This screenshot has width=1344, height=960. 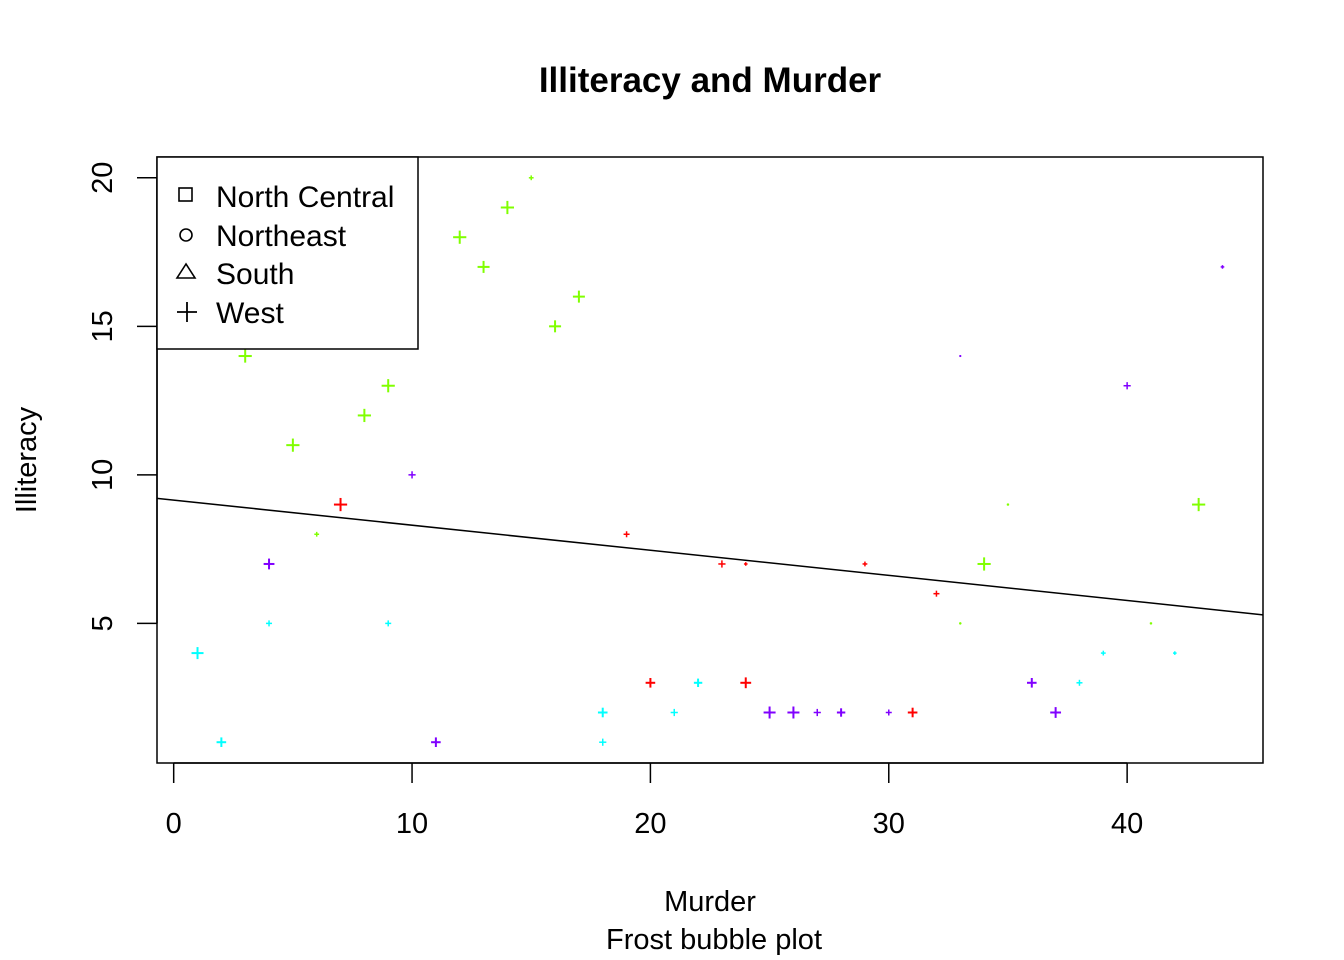 I want to click on y-tick-label: 15, so click(x=103, y=326).